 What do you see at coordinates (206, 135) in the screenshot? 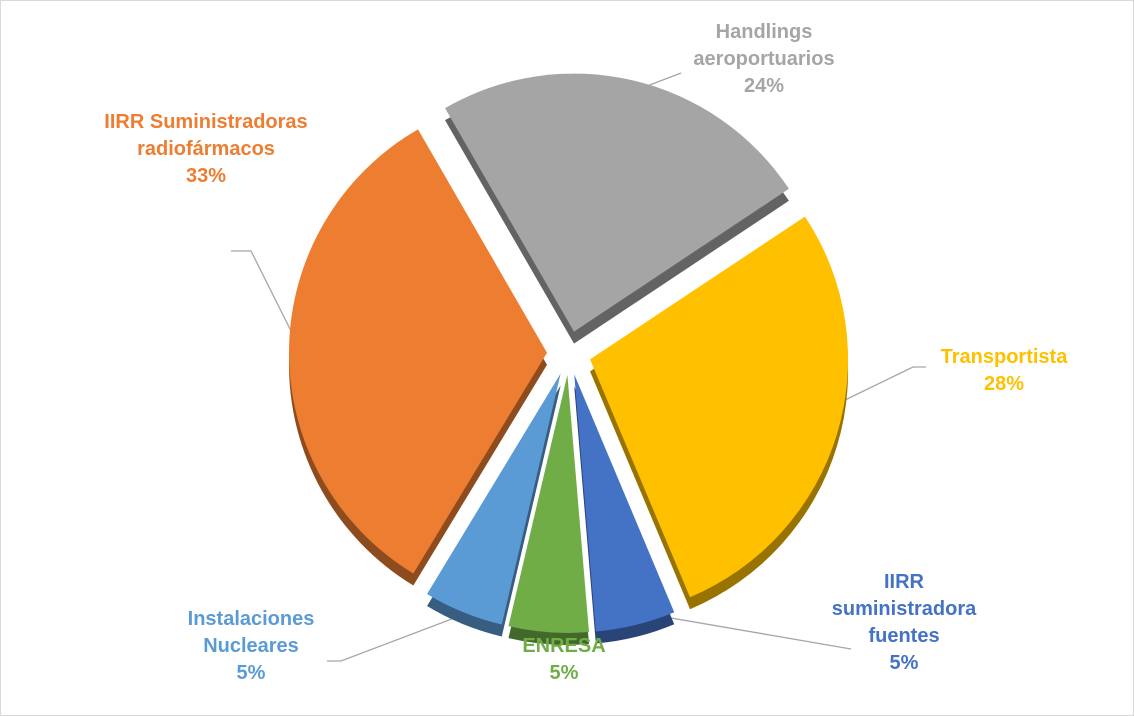
I see `category-label: IIRR Suministradoras radiofármacos` at bounding box center [206, 135].